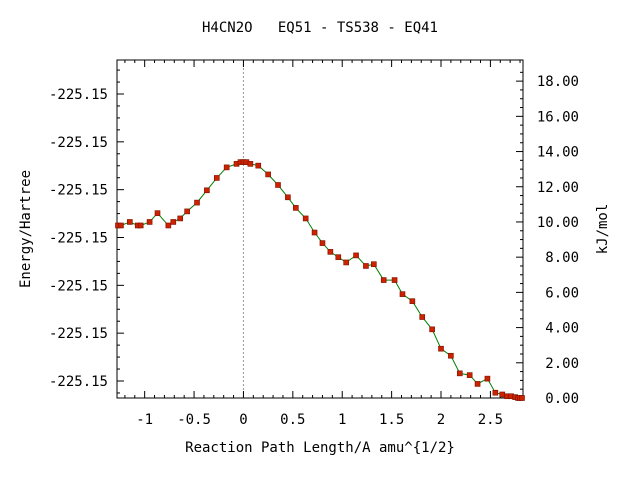 This screenshot has width=640, height=480. What do you see at coordinates (558, 117) in the screenshot?
I see `right-tick-label: 16.00` at bounding box center [558, 117].